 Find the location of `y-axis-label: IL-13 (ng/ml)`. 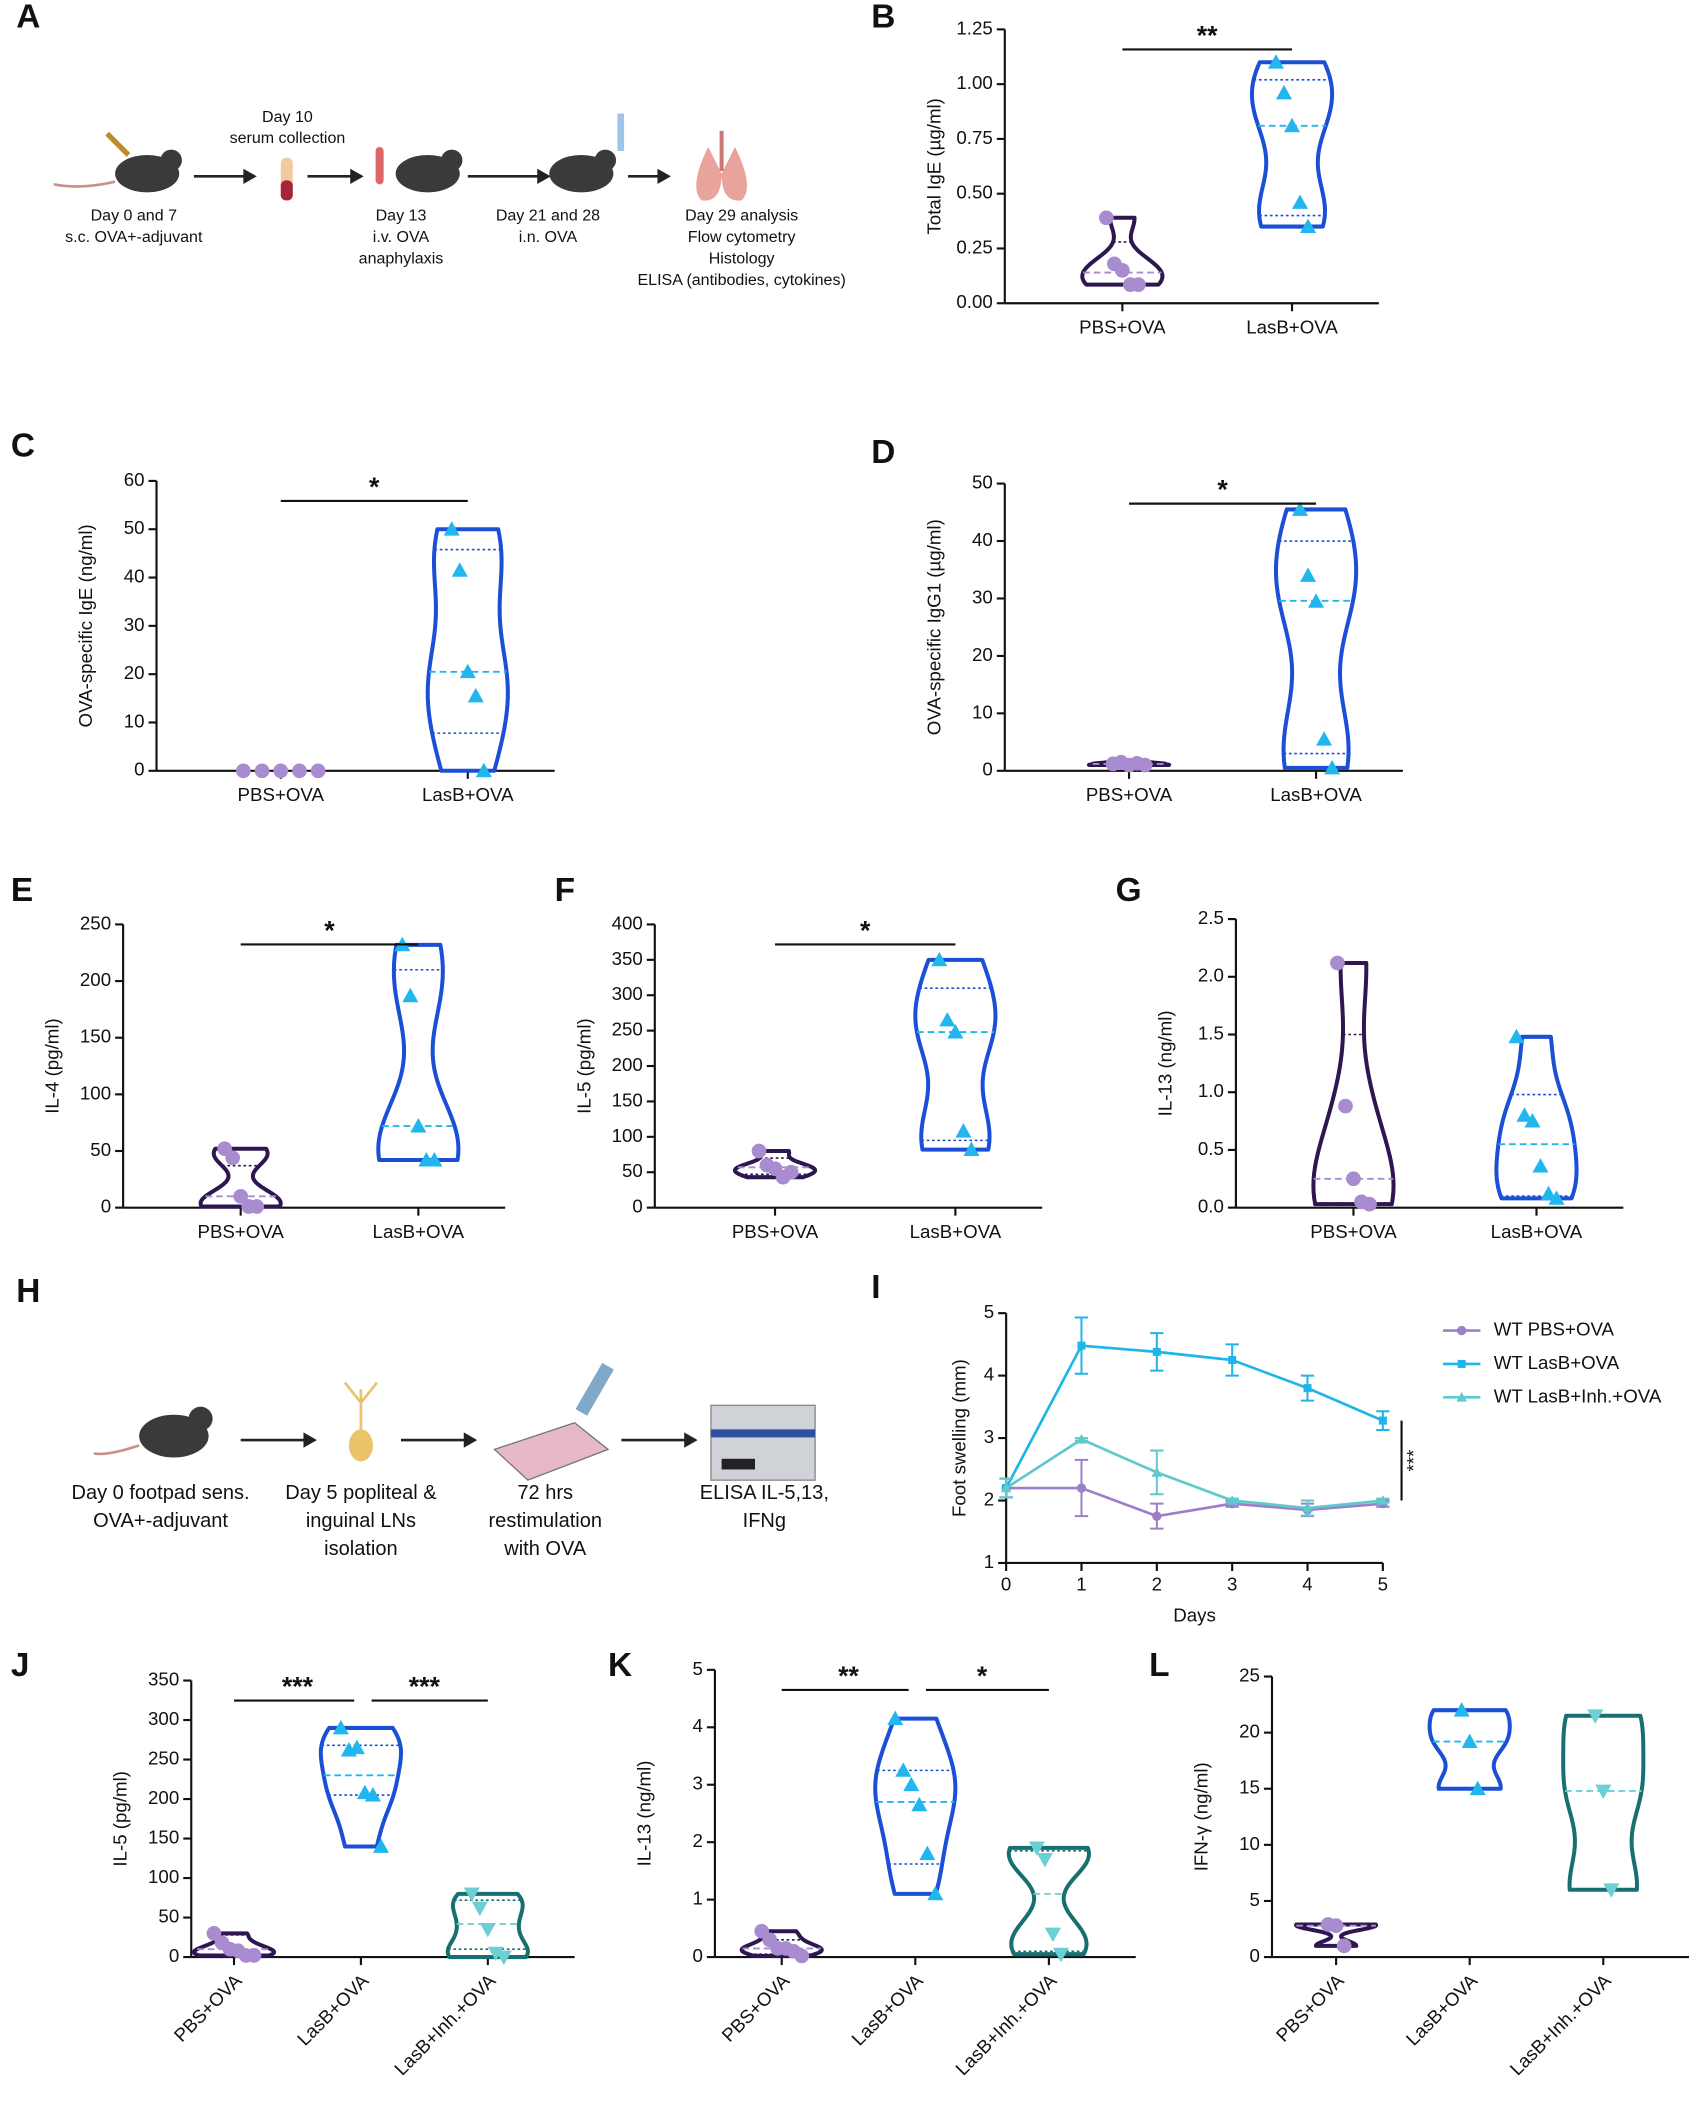

y-axis-label: IL-13 (ng/ml) is located at coordinates (643, 1813).